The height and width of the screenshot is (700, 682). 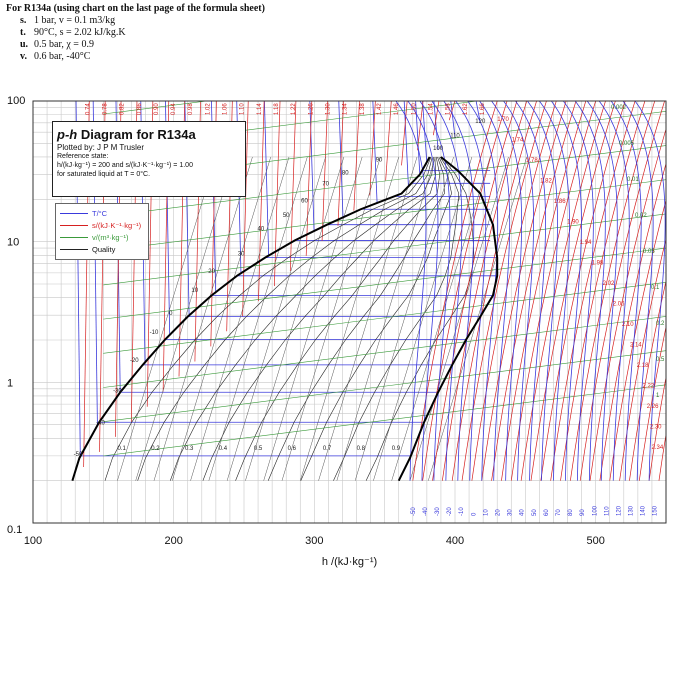 What do you see at coordinates (155, 449) in the screenshot?
I see `quality-label: 0.2` at bounding box center [155, 449].